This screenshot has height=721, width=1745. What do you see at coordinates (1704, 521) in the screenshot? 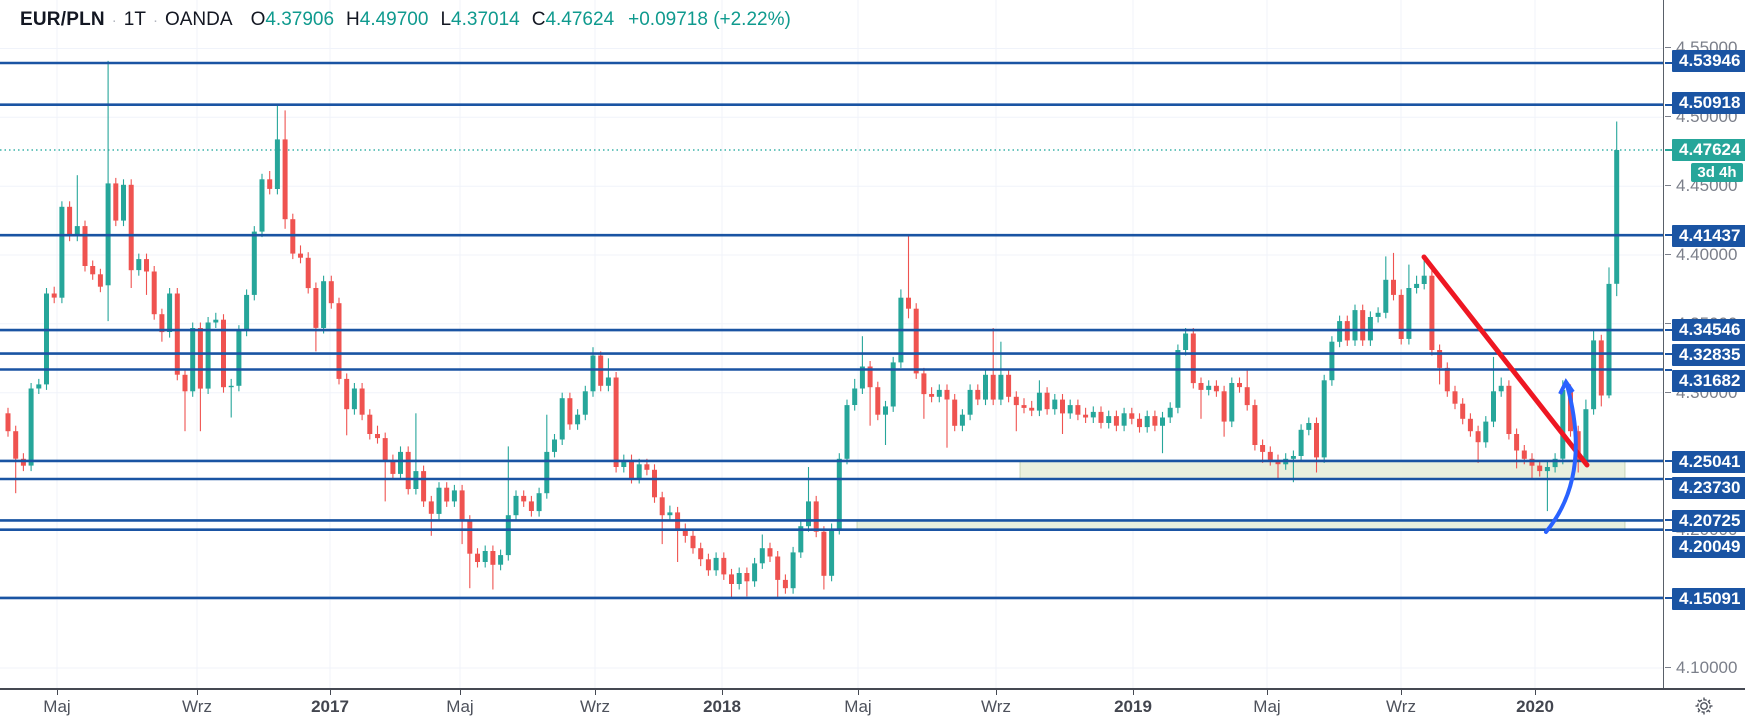
I see `level-price-label: 4.20725` at bounding box center [1704, 521].